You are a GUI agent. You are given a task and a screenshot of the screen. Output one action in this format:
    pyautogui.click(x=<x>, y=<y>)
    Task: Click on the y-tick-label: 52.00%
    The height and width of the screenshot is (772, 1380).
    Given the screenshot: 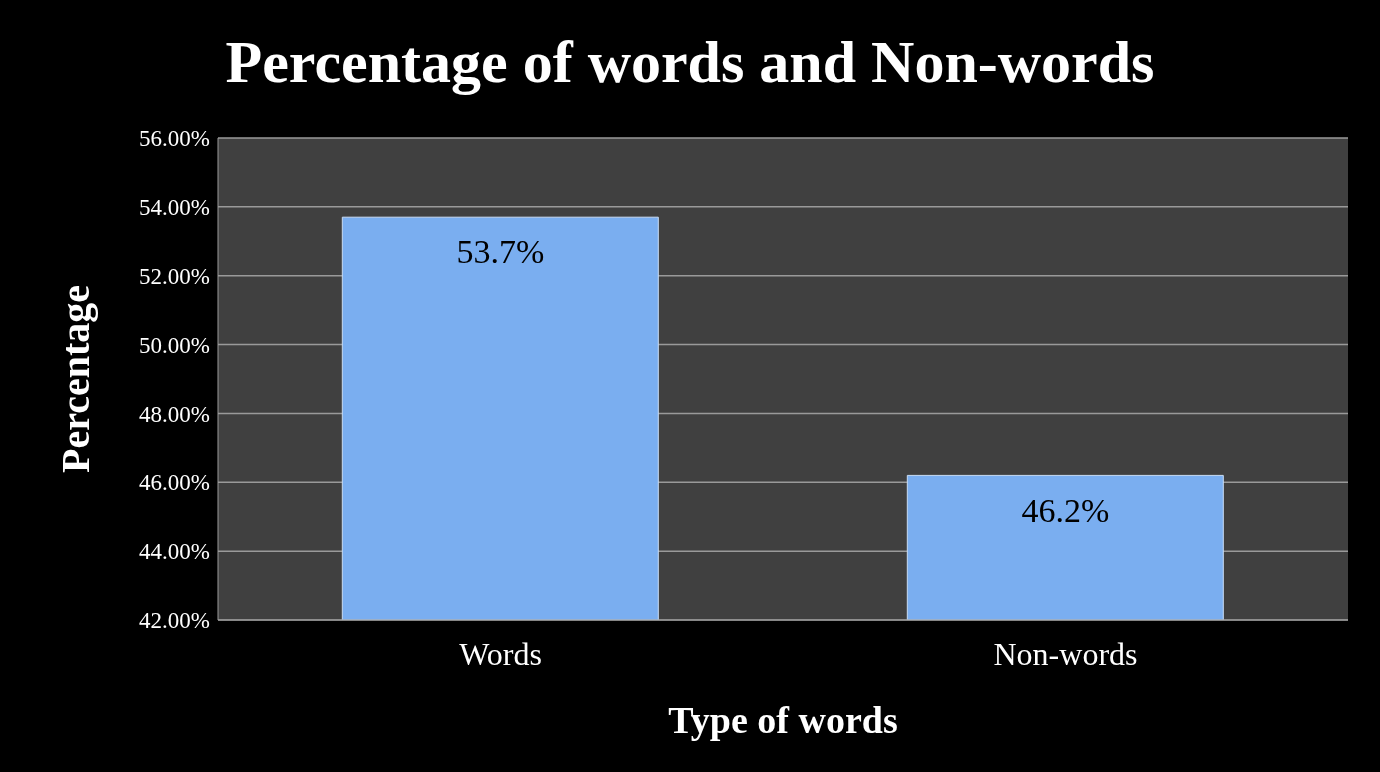 What is the action you would take?
    pyautogui.click(x=174, y=276)
    